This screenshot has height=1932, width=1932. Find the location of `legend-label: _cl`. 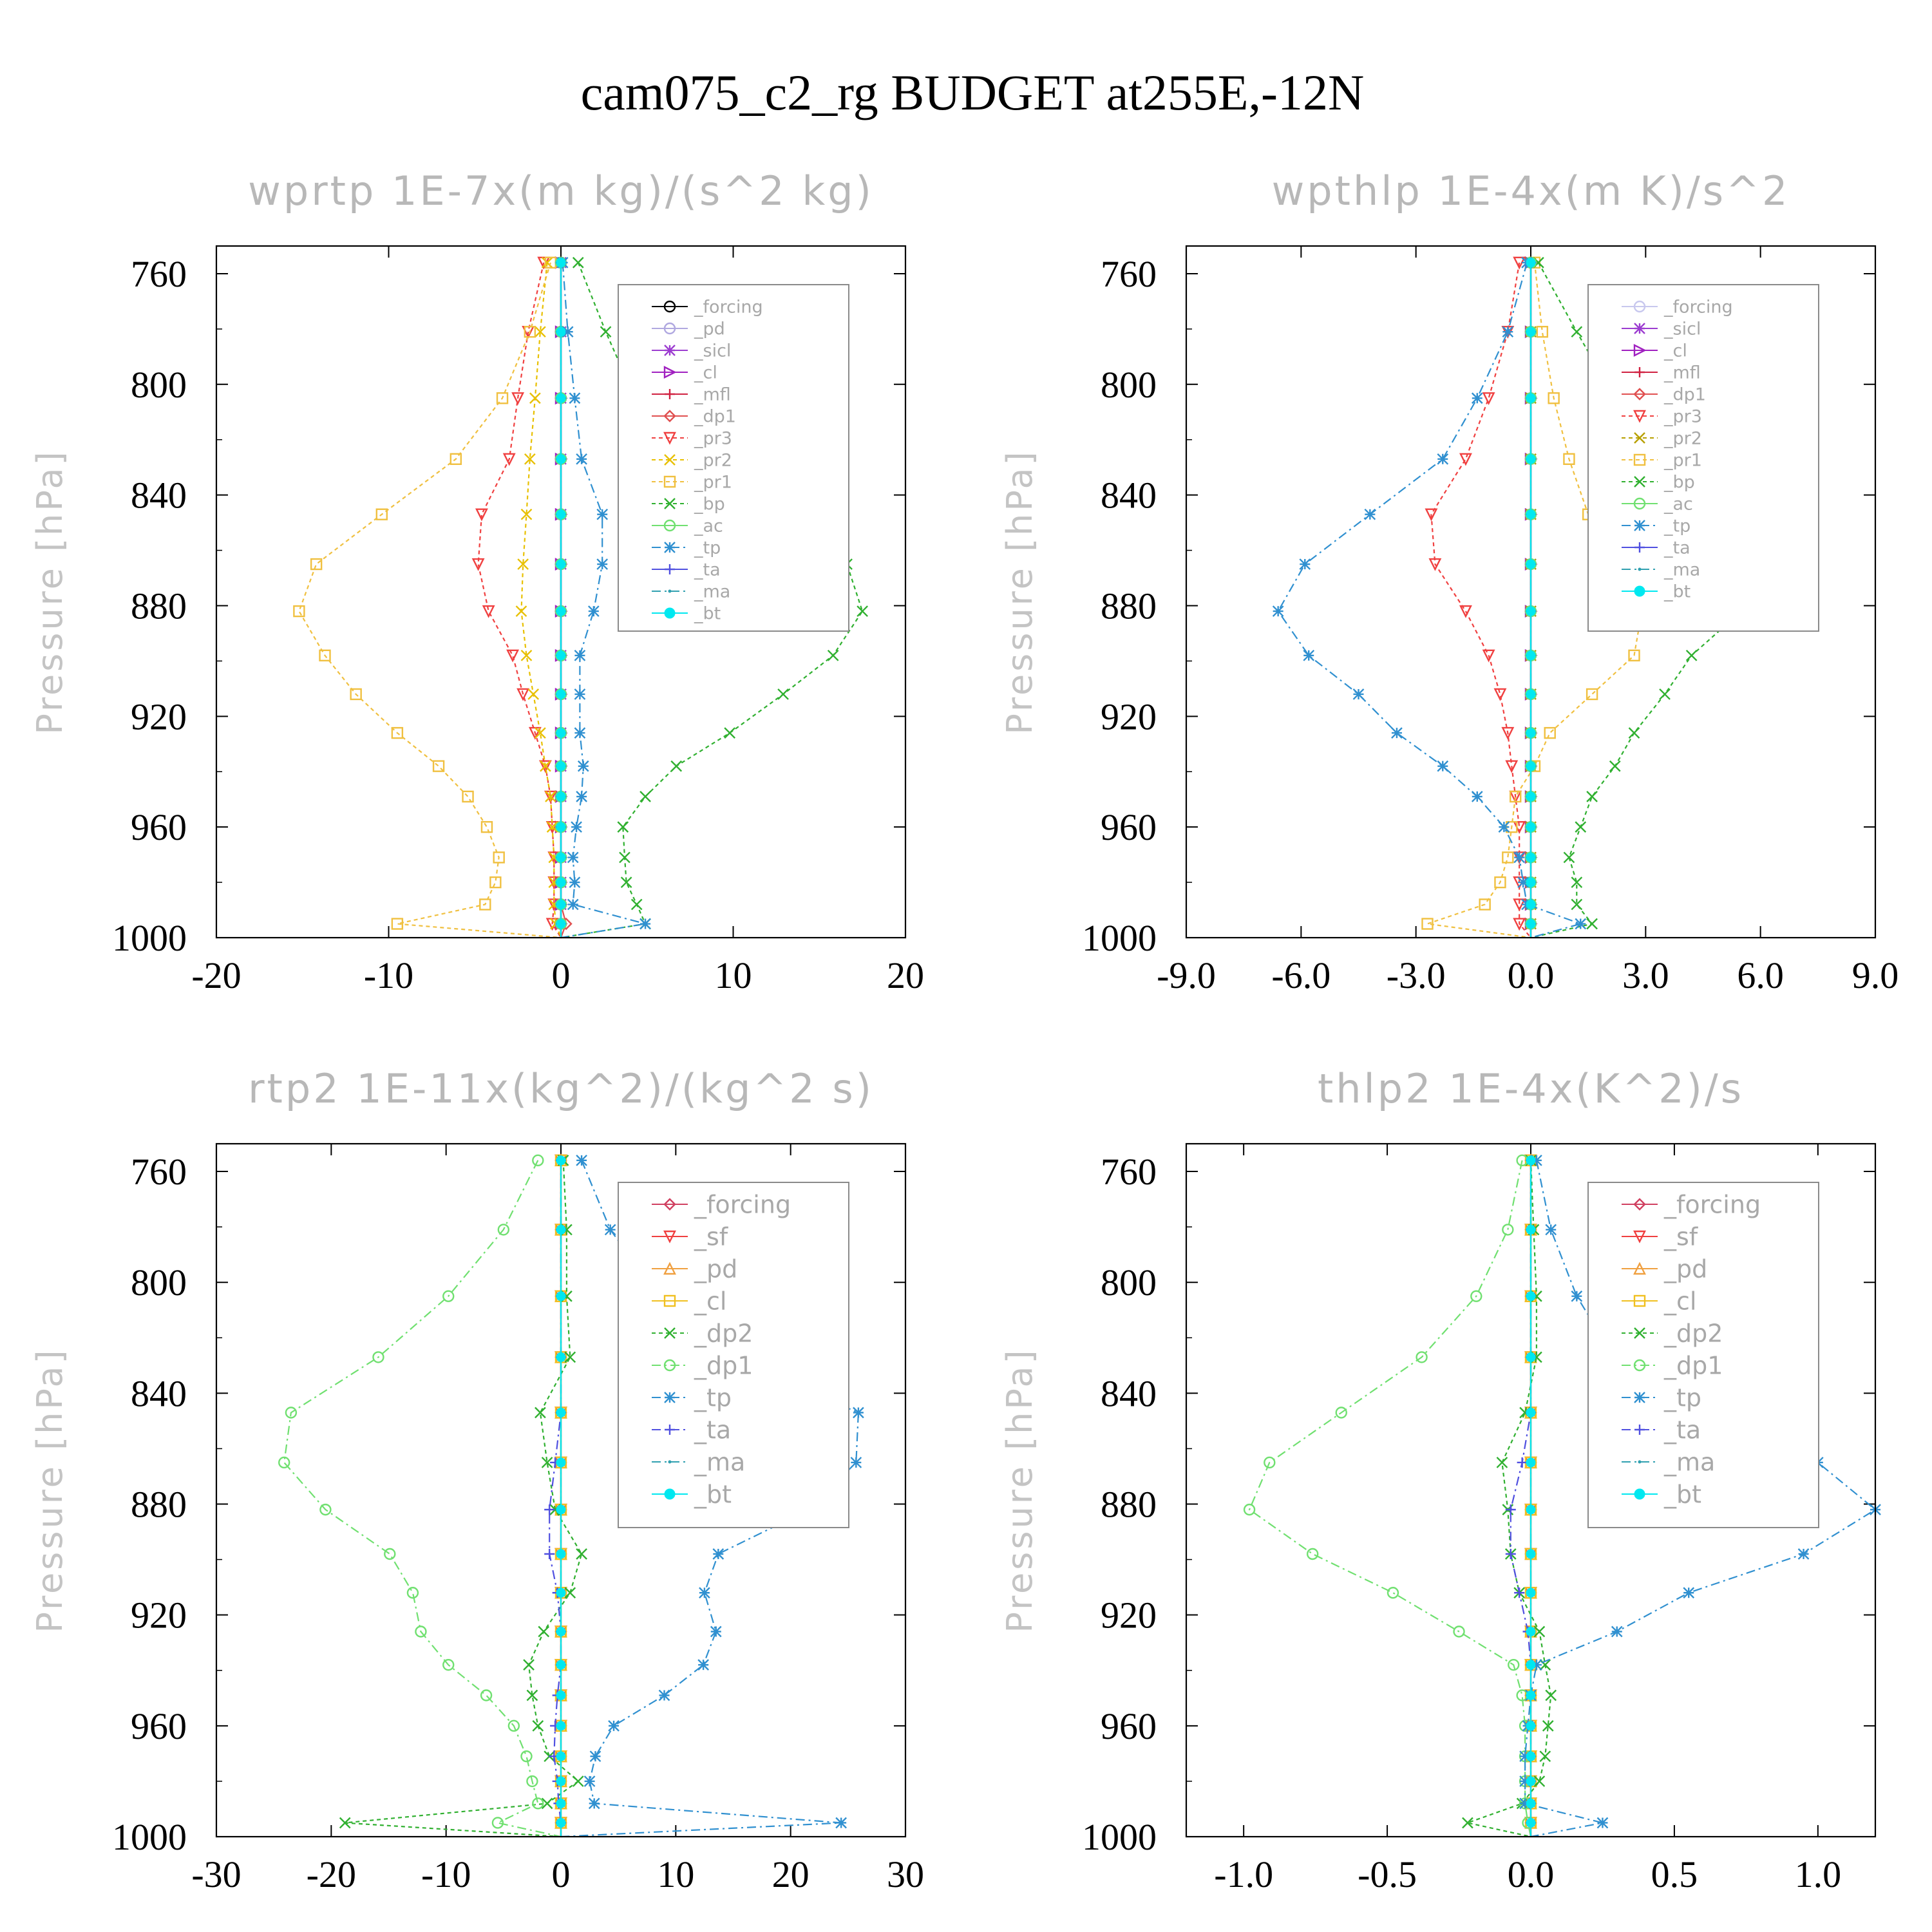

legend-label: _cl is located at coordinates (710, 1301).